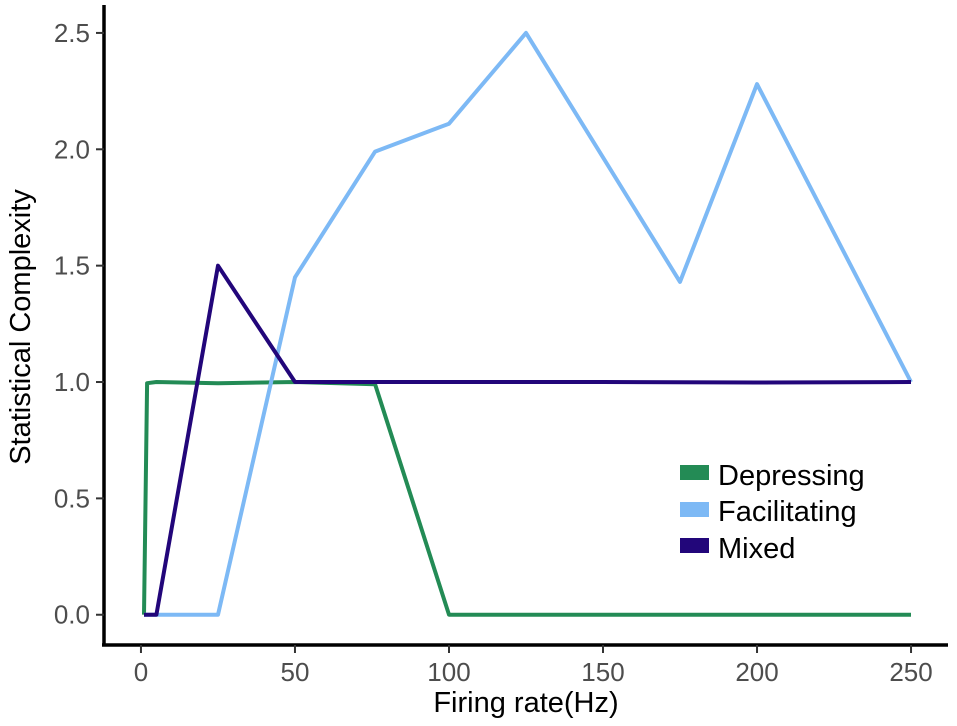 This screenshot has width=957, height=726. Describe the element at coordinates (21, 327) in the screenshot. I see `y-axis-title: Statistical Complexity` at that location.